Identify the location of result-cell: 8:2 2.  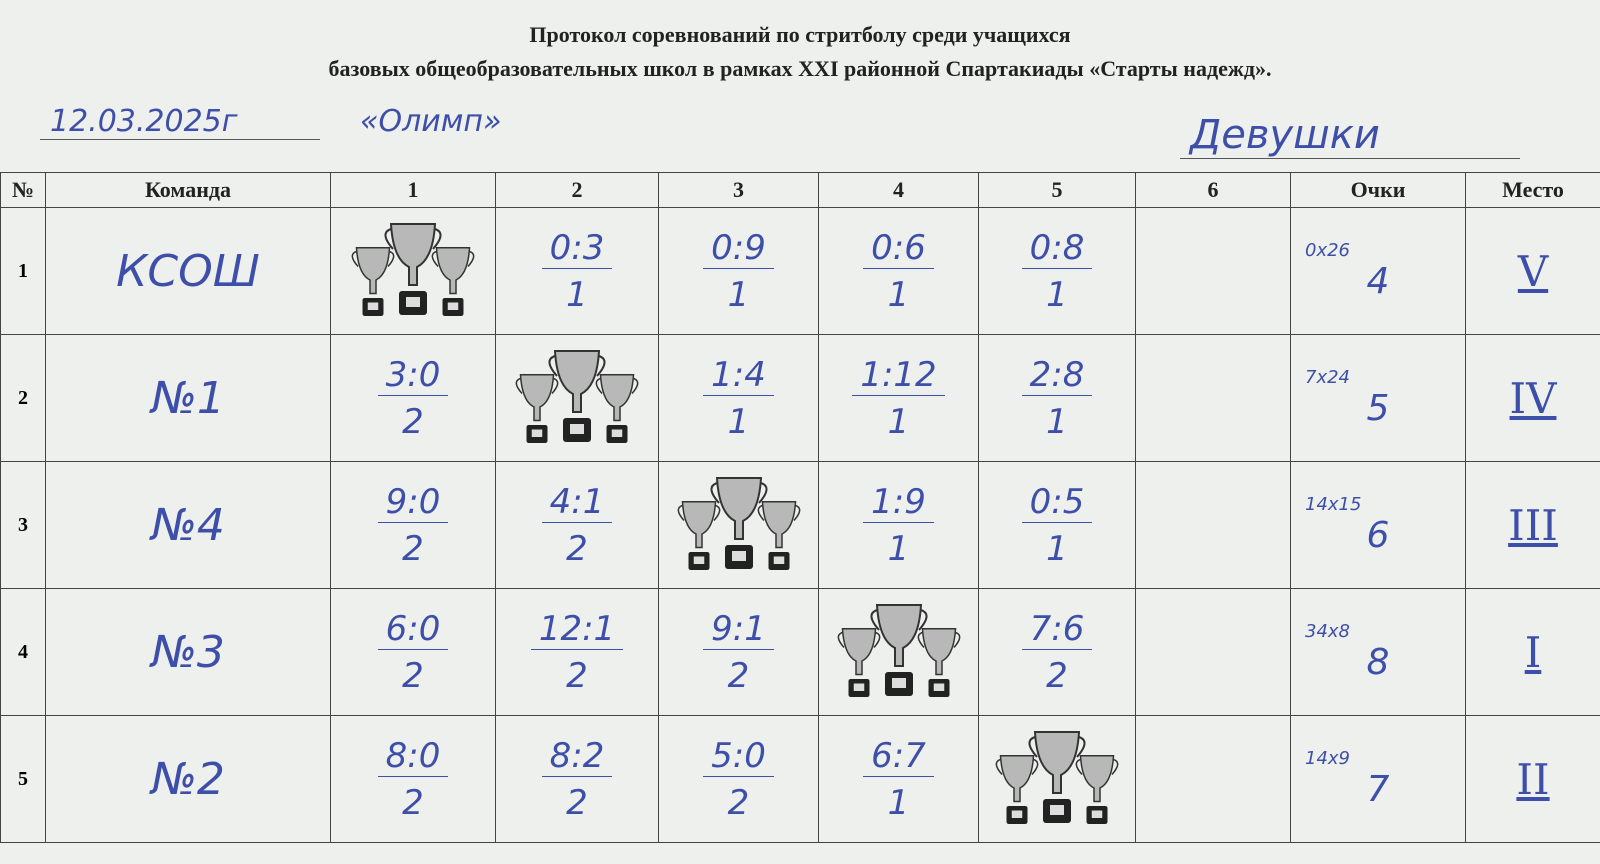
(577, 779).